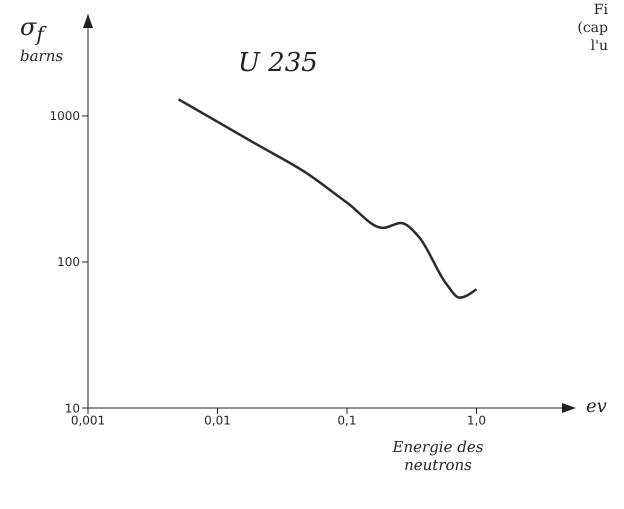  I want to click on text: l'u, so click(599, 46).